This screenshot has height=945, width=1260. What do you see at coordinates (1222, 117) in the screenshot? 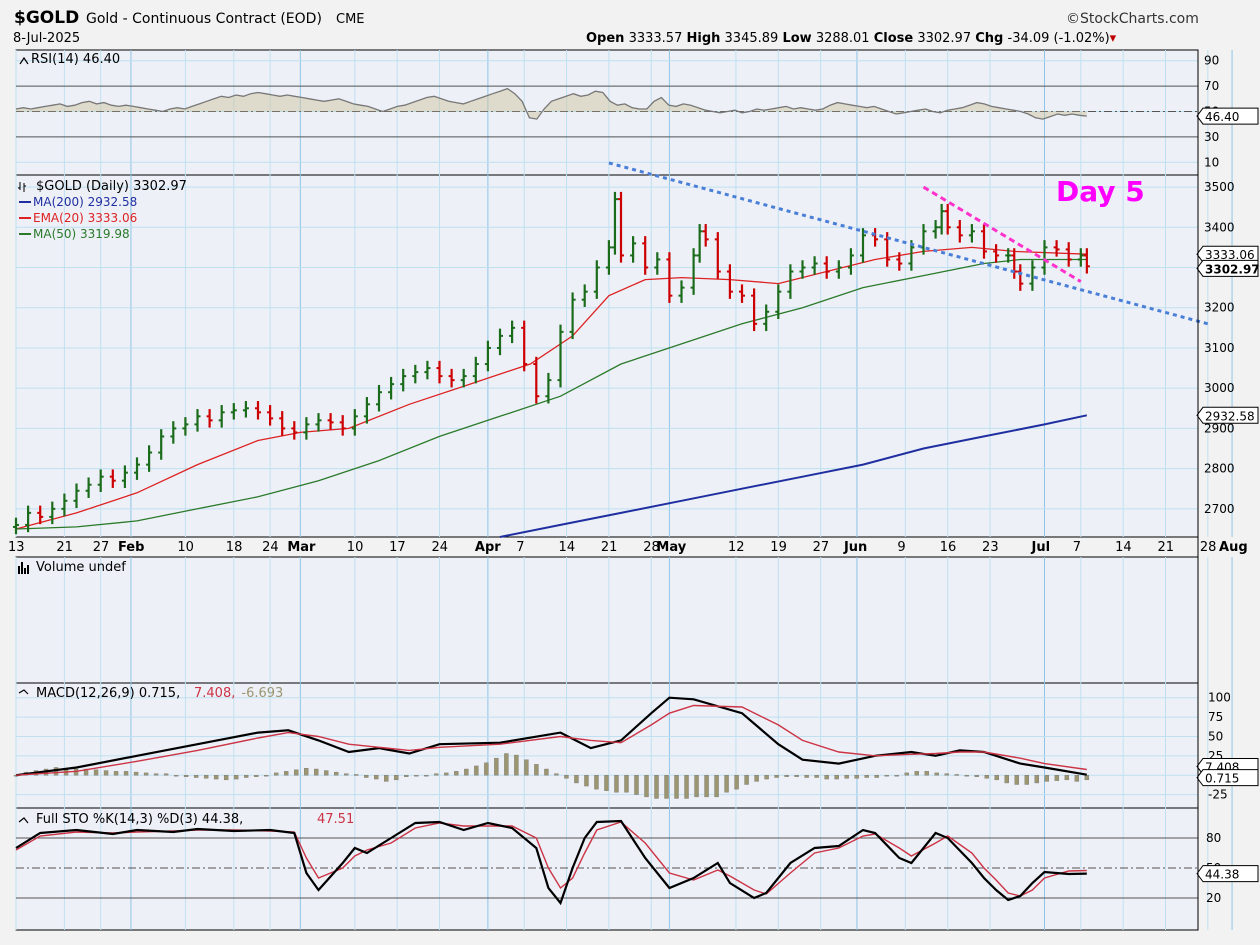
I see `rsi-value-tag: 46.40` at bounding box center [1222, 117].